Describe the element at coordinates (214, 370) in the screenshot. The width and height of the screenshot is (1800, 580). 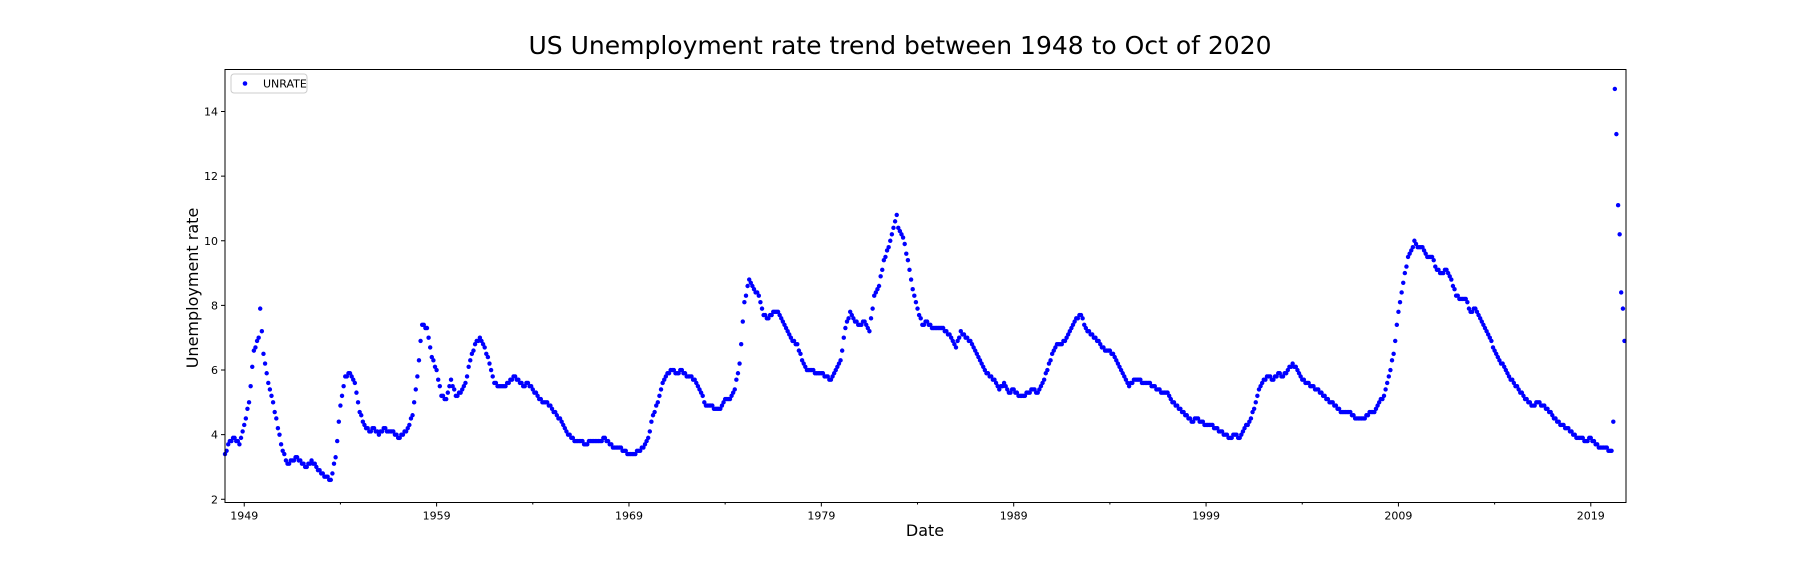
I see `y-tick-label: 6` at that location.